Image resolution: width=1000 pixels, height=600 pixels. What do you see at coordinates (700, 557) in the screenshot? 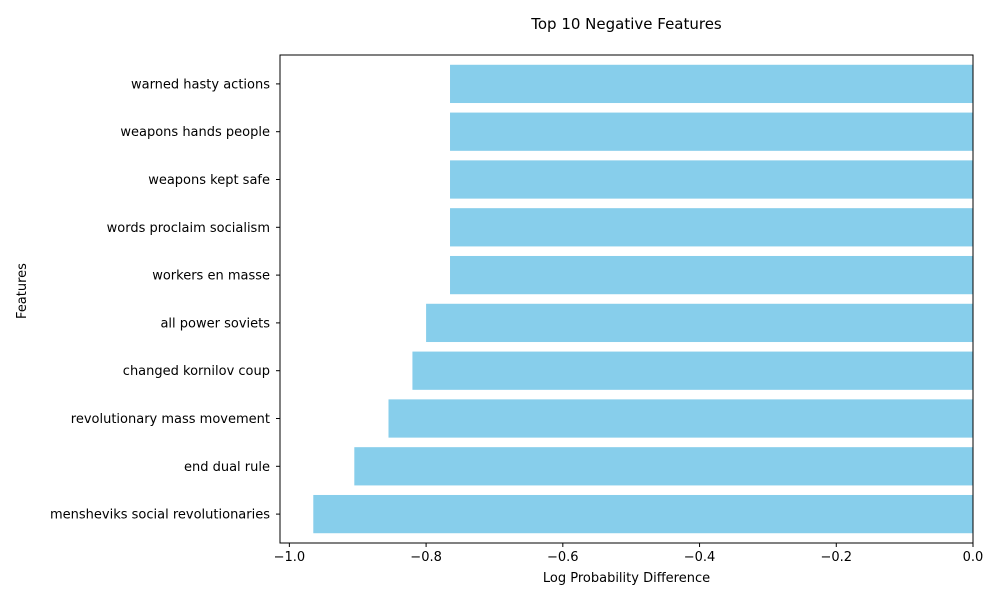
I see `x-tick-label: −0.4` at bounding box center [700, 557].